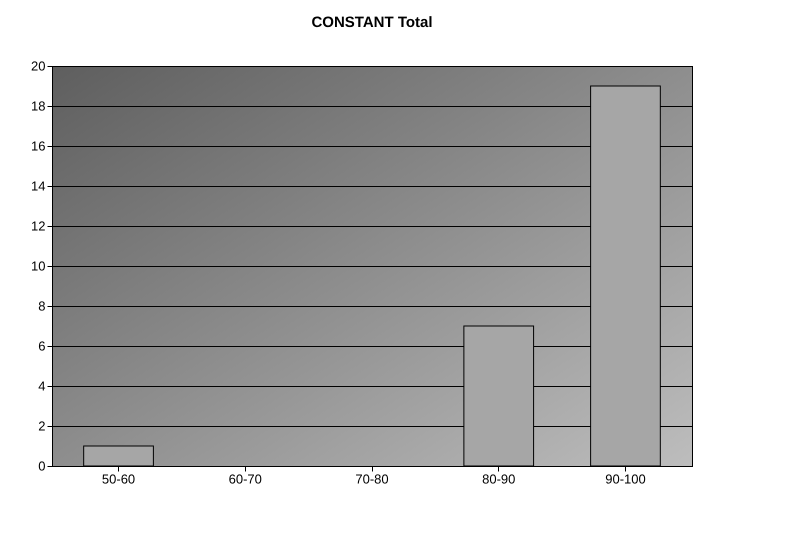  Describe the element at coordinates (42, 306) in the screenshot. I see `y-tick-label: 8` at that location.